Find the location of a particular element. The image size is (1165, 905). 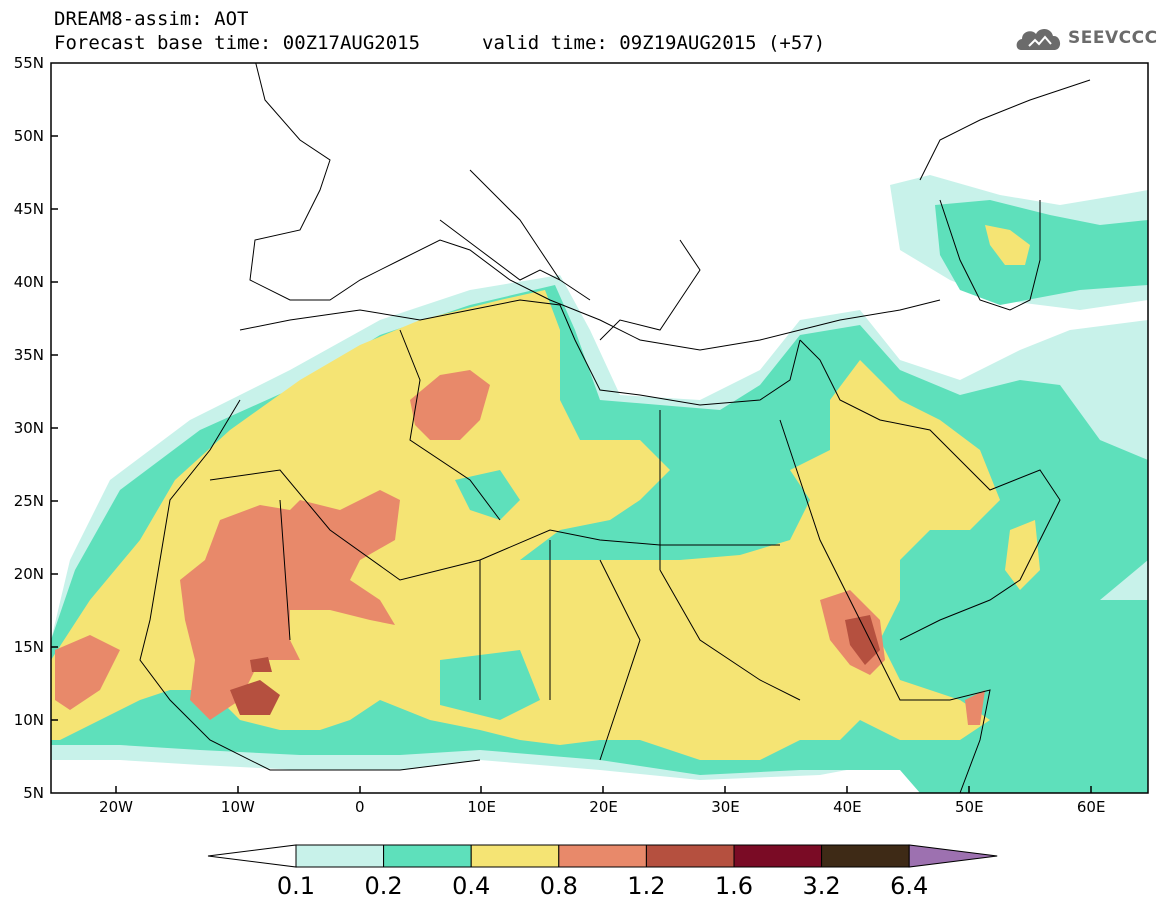

lat-label: 35N is located at coordinates (28, 355).